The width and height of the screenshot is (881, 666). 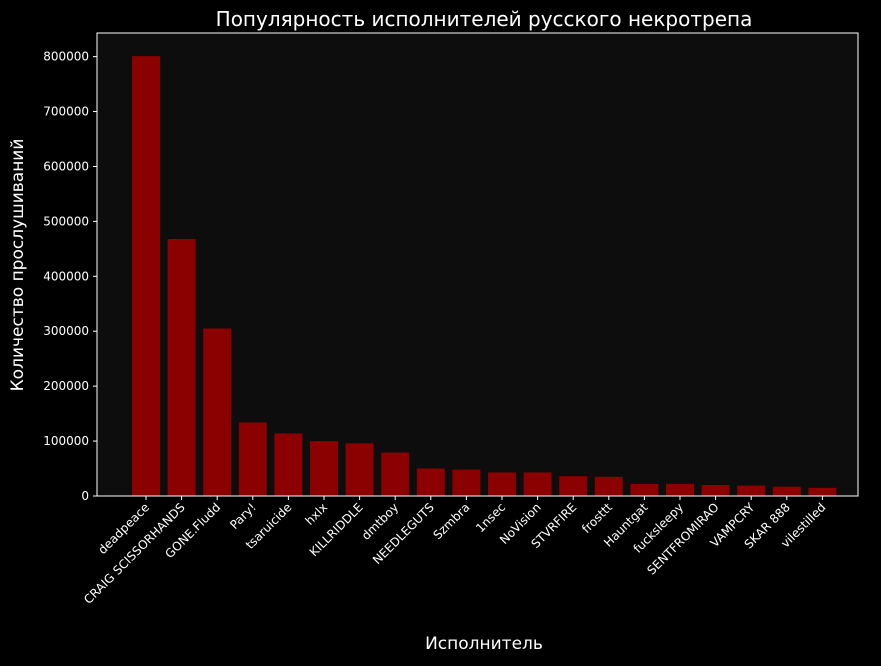 What do you see at coordinates (66, 441) in the screenshot?
I see `y-tick-label: 100000` at bounding box center [66, 441].